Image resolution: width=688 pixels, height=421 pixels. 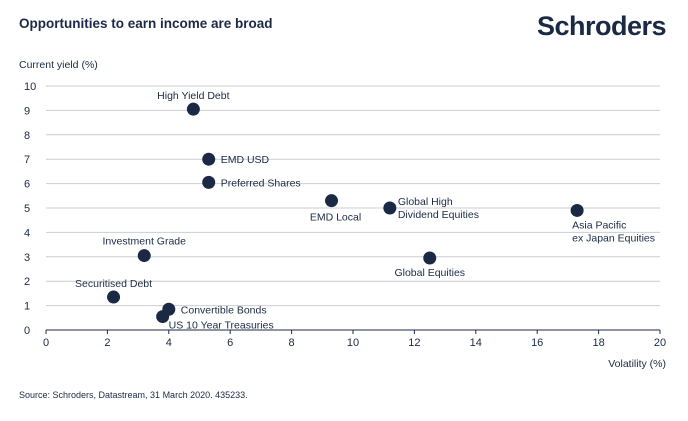 What do you see at coordinates (27, 185) in the screenshot?
I see `y-tick-label: 6` at bounding box center [27, 185].